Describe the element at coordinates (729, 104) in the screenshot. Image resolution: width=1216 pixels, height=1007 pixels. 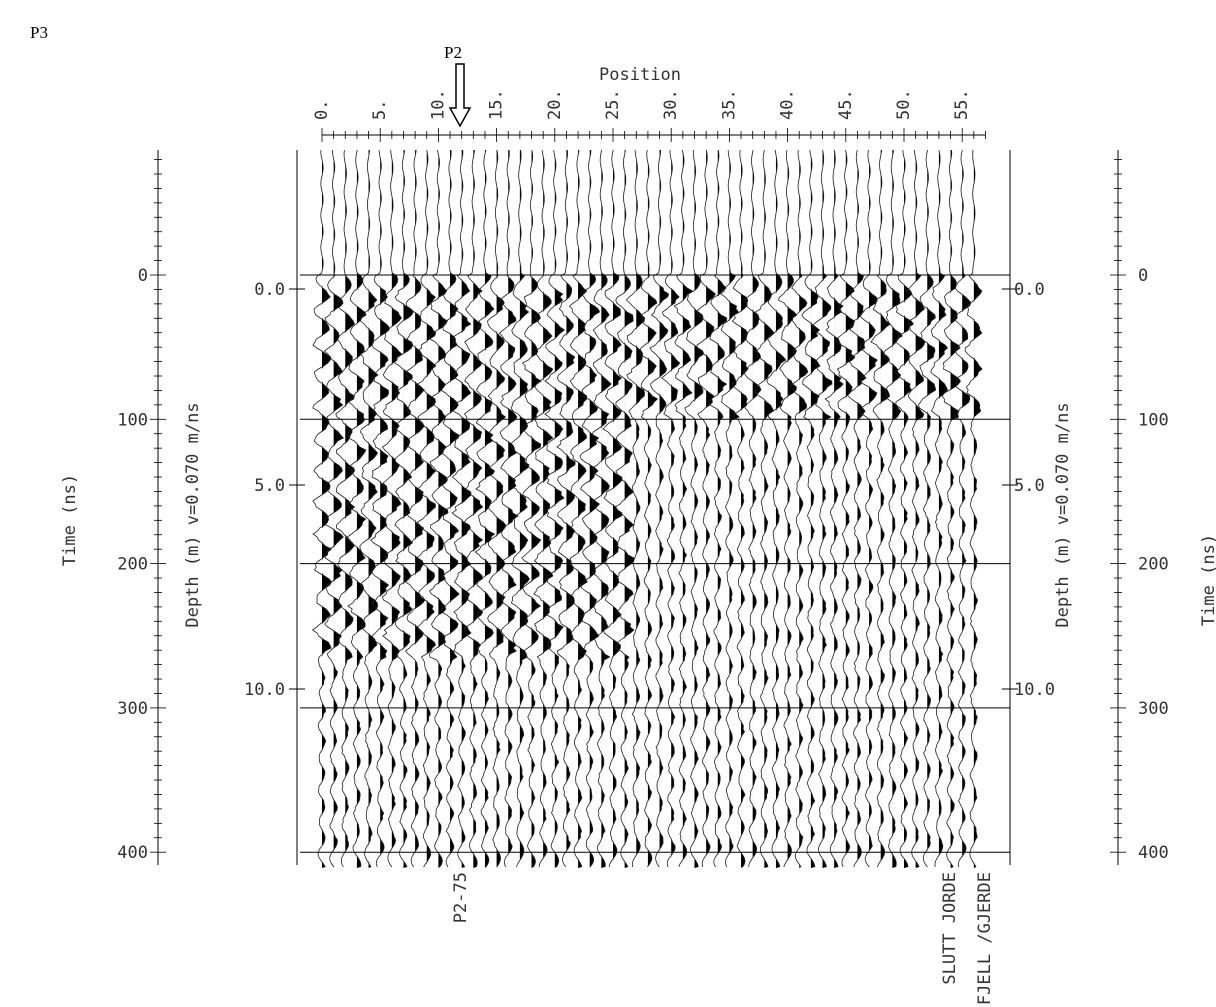
I see `x-tick-label: 35.` at that location.